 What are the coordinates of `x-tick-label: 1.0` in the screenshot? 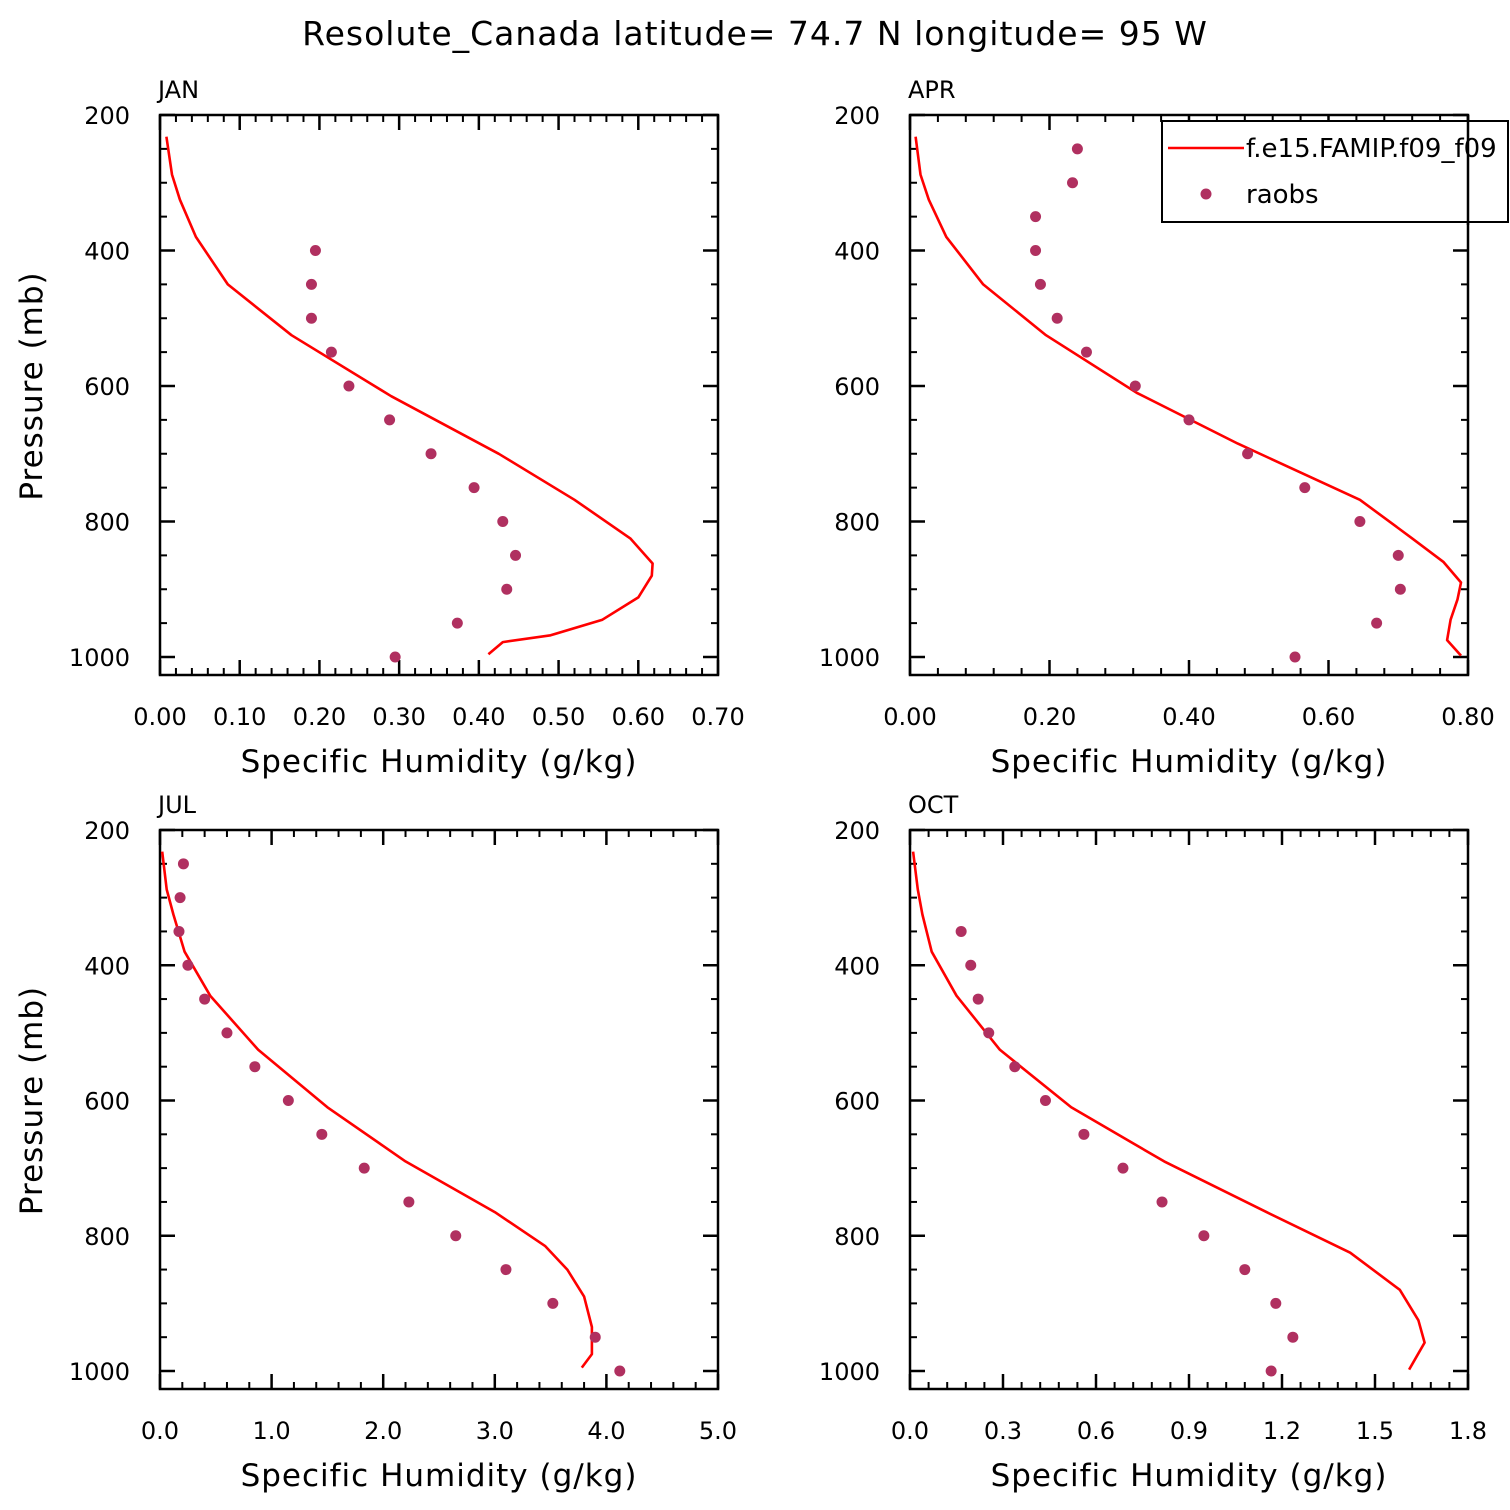 It's located at (272, 1431).